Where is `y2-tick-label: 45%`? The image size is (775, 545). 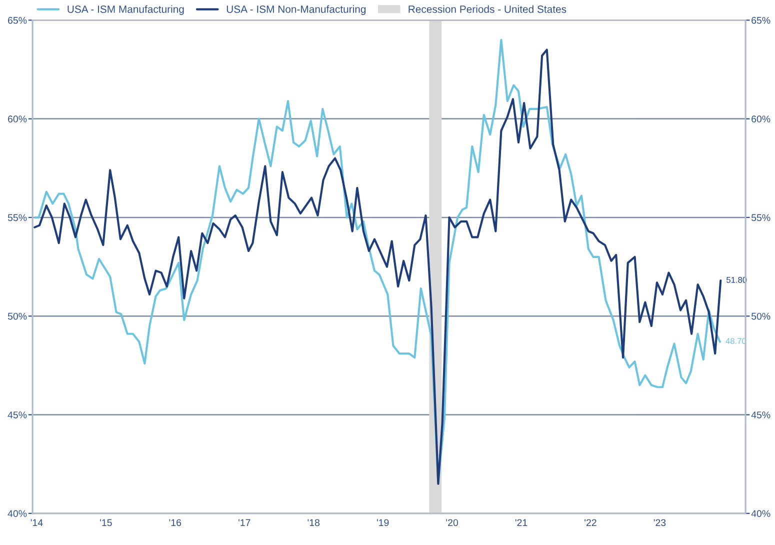 y2-tick-label: 45% is located at coordinates (760, 415).